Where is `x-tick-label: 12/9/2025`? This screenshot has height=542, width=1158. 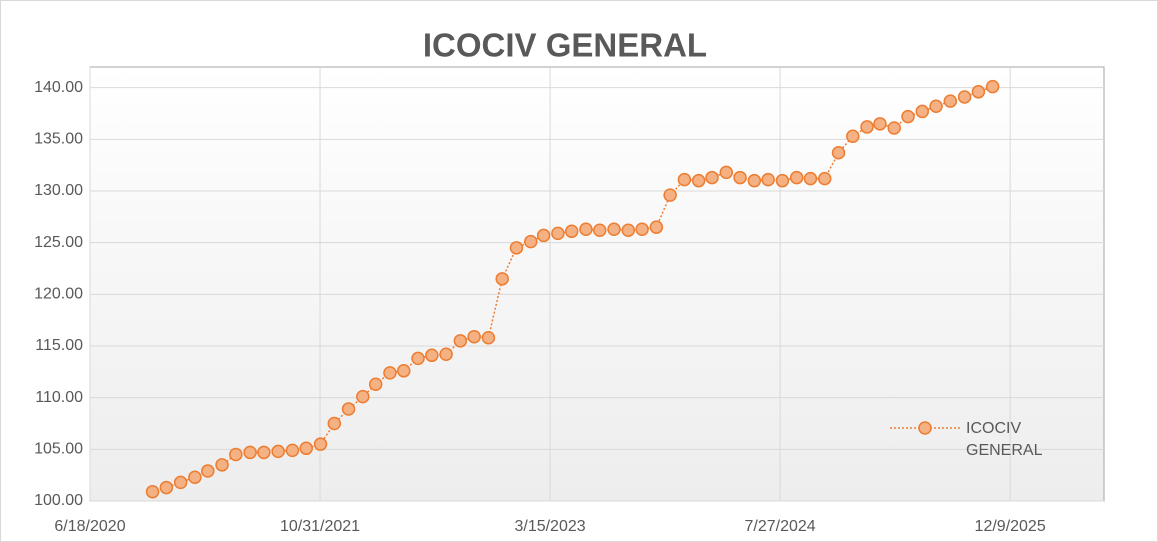
x-tick-label: 12/9/2025 is located at coordinates (1010, 526).